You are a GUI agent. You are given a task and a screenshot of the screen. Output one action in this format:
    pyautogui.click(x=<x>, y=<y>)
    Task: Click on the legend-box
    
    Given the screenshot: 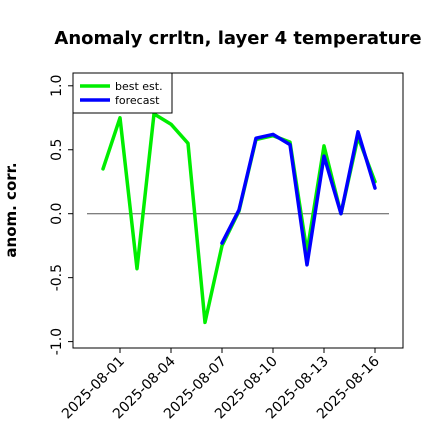 What is the action you would take?
    pyautogui.click(x=122, y=93)
    